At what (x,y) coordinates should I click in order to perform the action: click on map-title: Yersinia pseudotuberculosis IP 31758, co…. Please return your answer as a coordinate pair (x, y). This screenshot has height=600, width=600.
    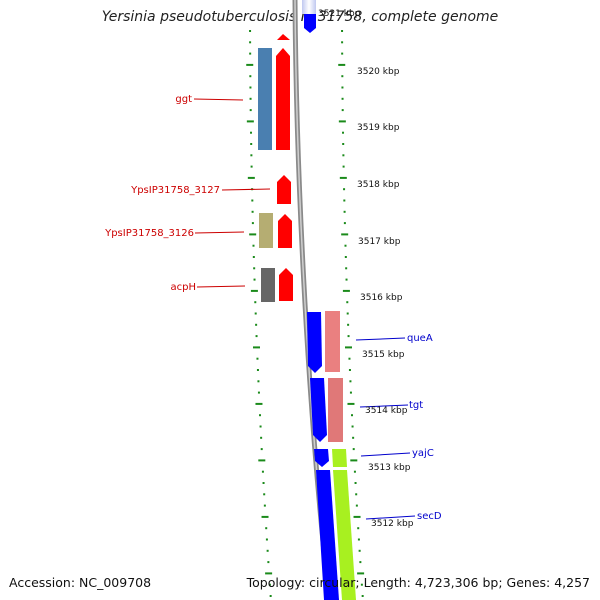
    Looking at the image, I should click on (300, 17).